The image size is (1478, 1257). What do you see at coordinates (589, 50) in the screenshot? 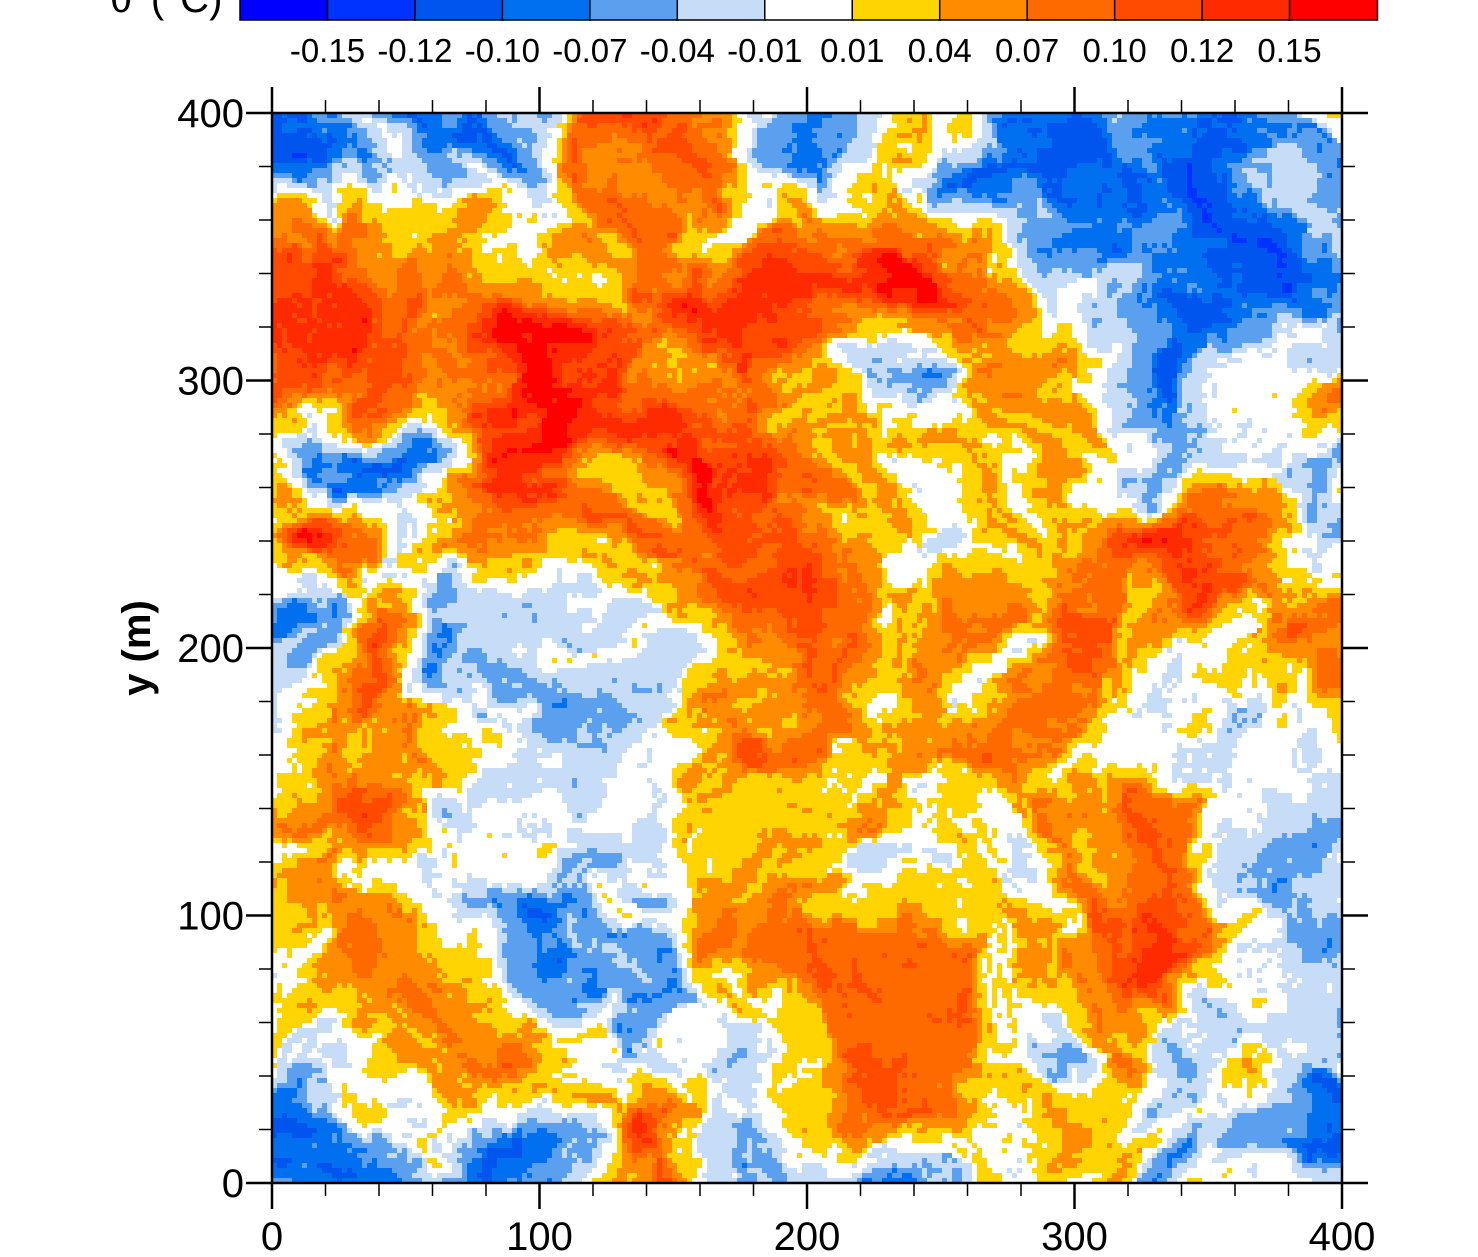
I see `colorbar-tick-label: -0.07` at bounding box center [589, 50].